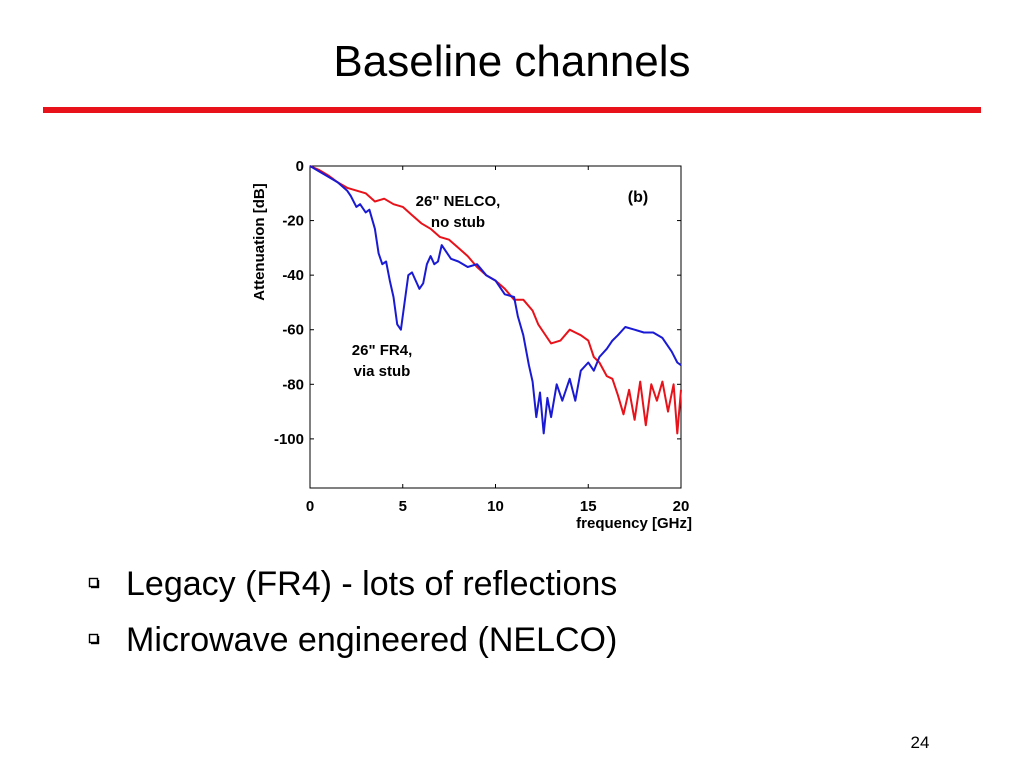 The height and width of the screenshot is (768, 1024). Describe the element at coordinates (293, 330) in the screenshot. I see `y-tick-label: -60` at that location.